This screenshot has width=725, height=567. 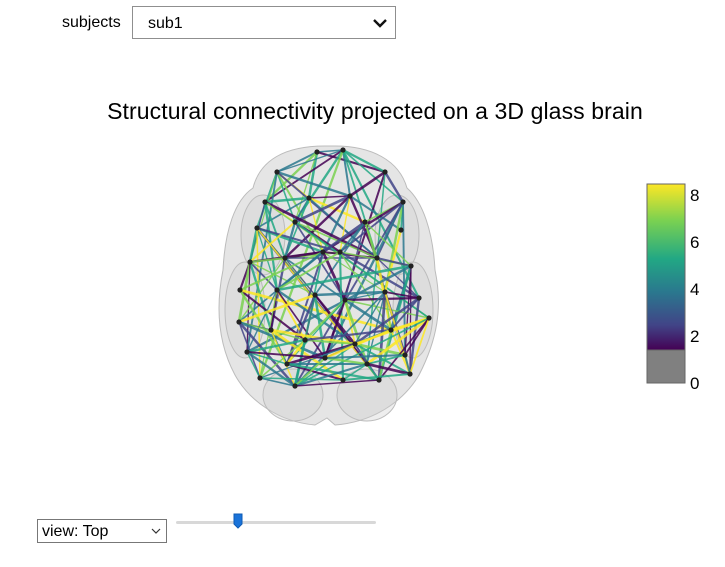 What do you see at coordinates (666, 366) in the screenshot?
I see `colorbar-zero-band` at bounding box center [666, 366].